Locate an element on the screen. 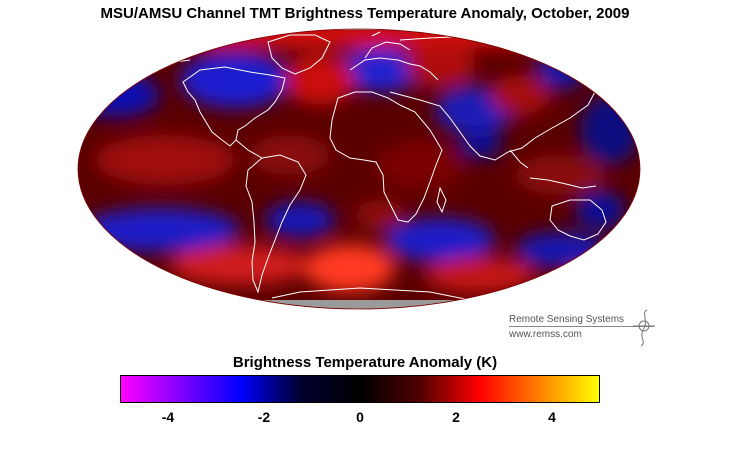 The height and width of the screenshot is (450, 730). credit-url: www.remss.com is located at coordinates (545, 334).